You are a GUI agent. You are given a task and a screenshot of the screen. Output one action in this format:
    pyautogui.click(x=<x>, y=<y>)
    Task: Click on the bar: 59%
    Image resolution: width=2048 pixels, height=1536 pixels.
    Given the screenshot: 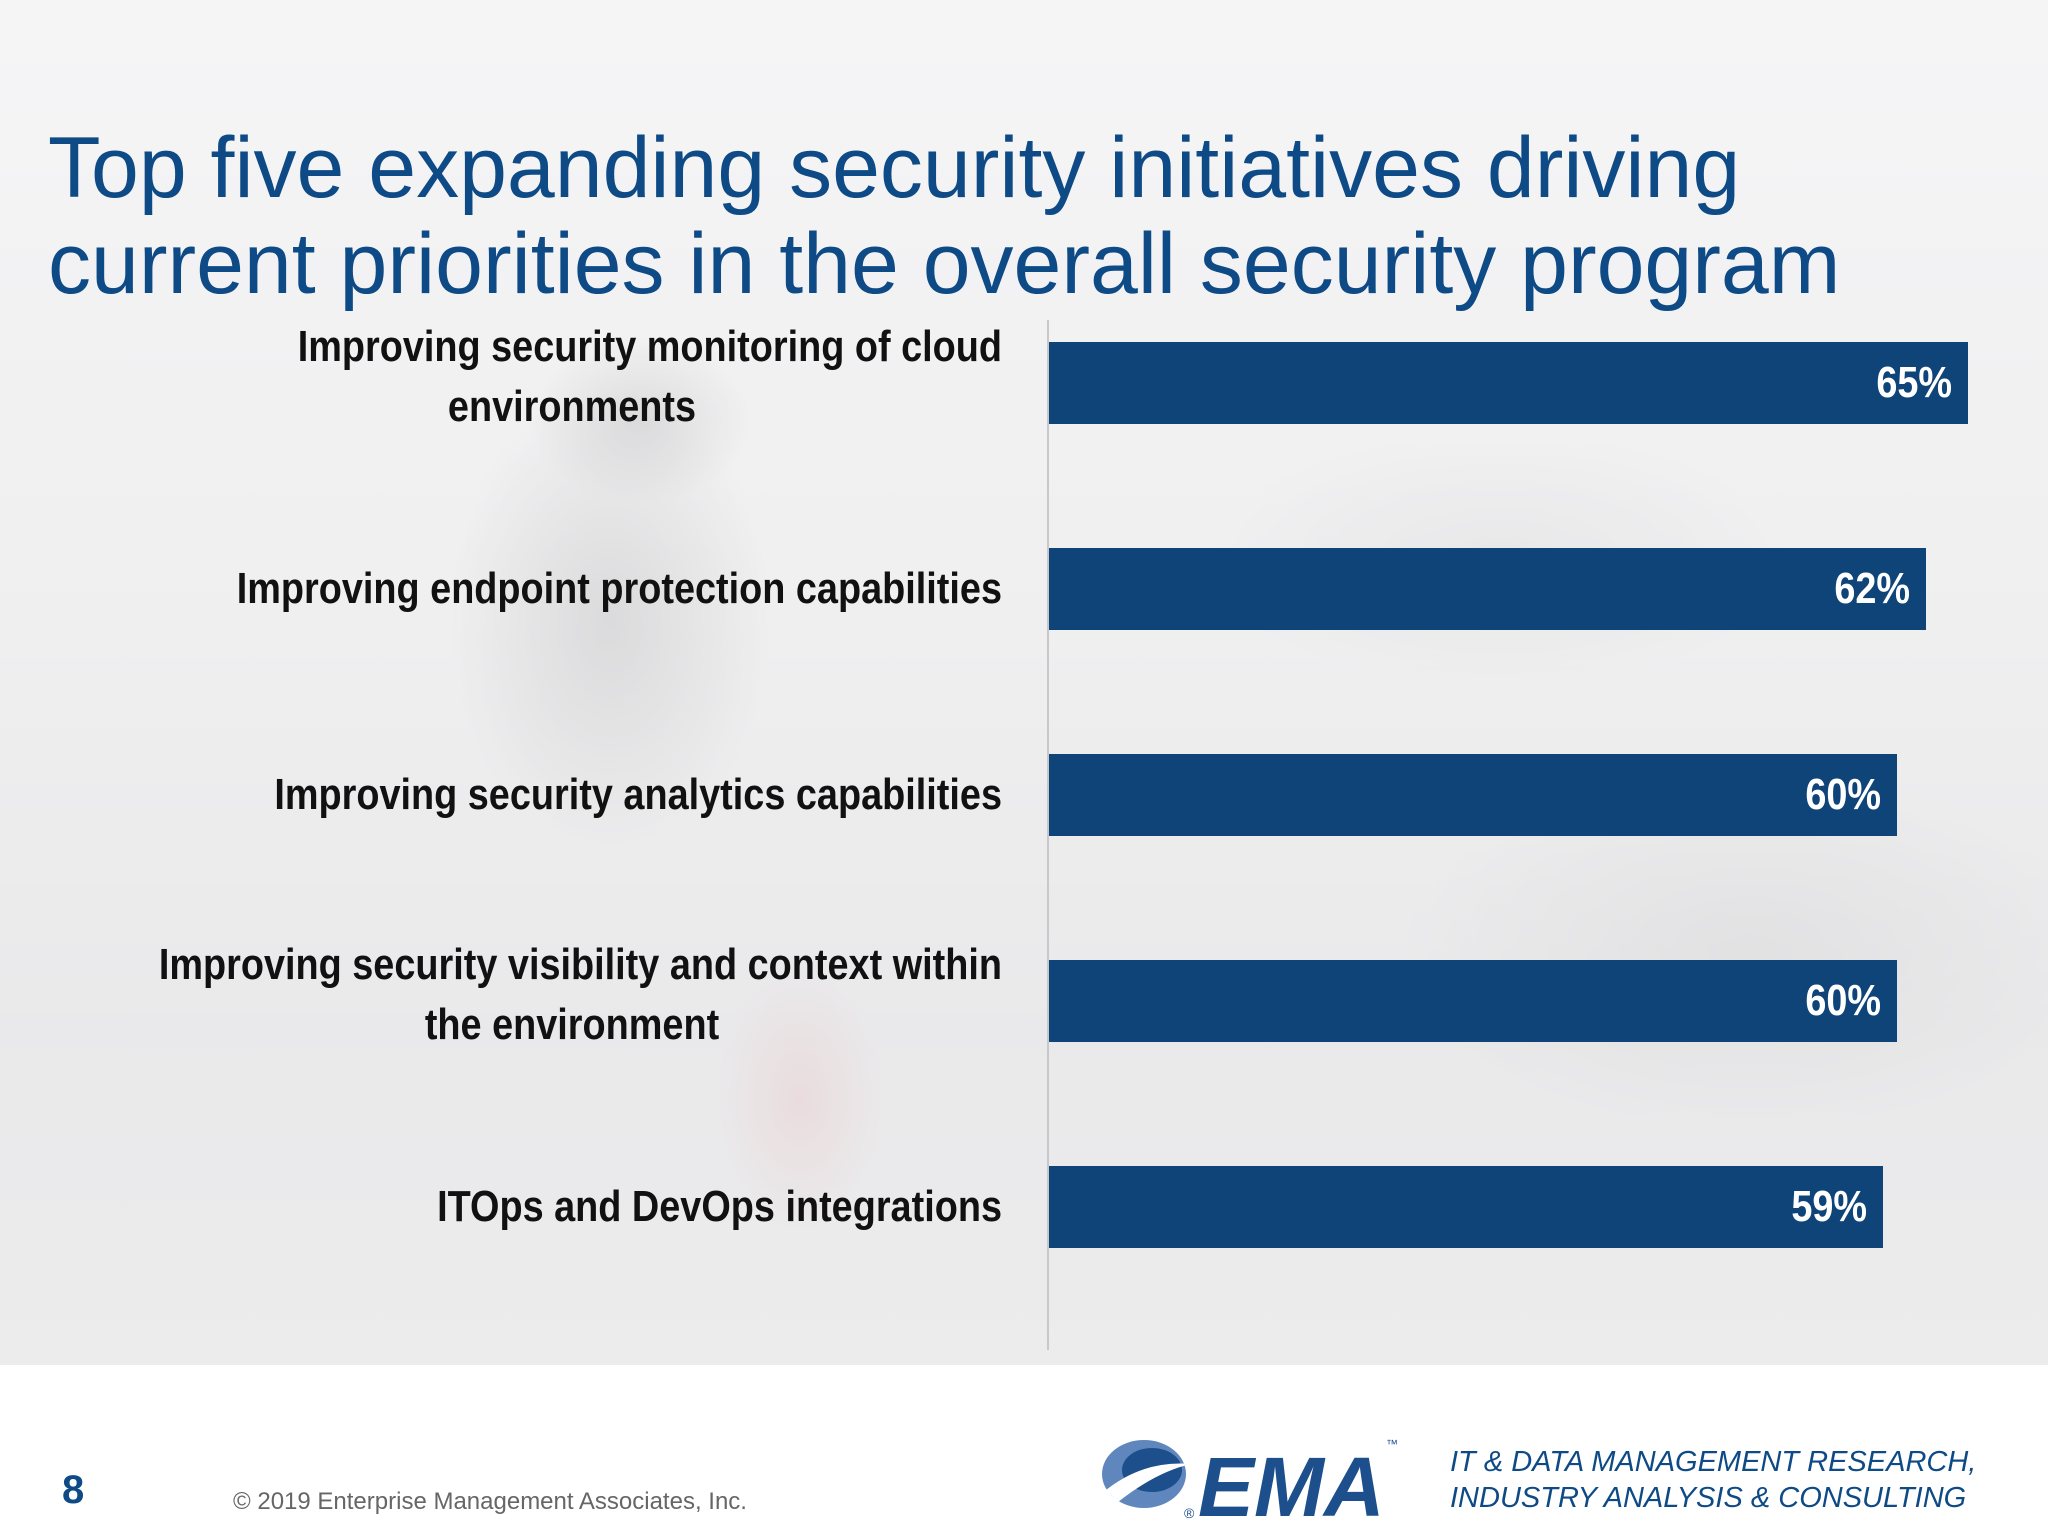 What is the action you would take?
    pyautogui.click(x=1466, y=1207)
    